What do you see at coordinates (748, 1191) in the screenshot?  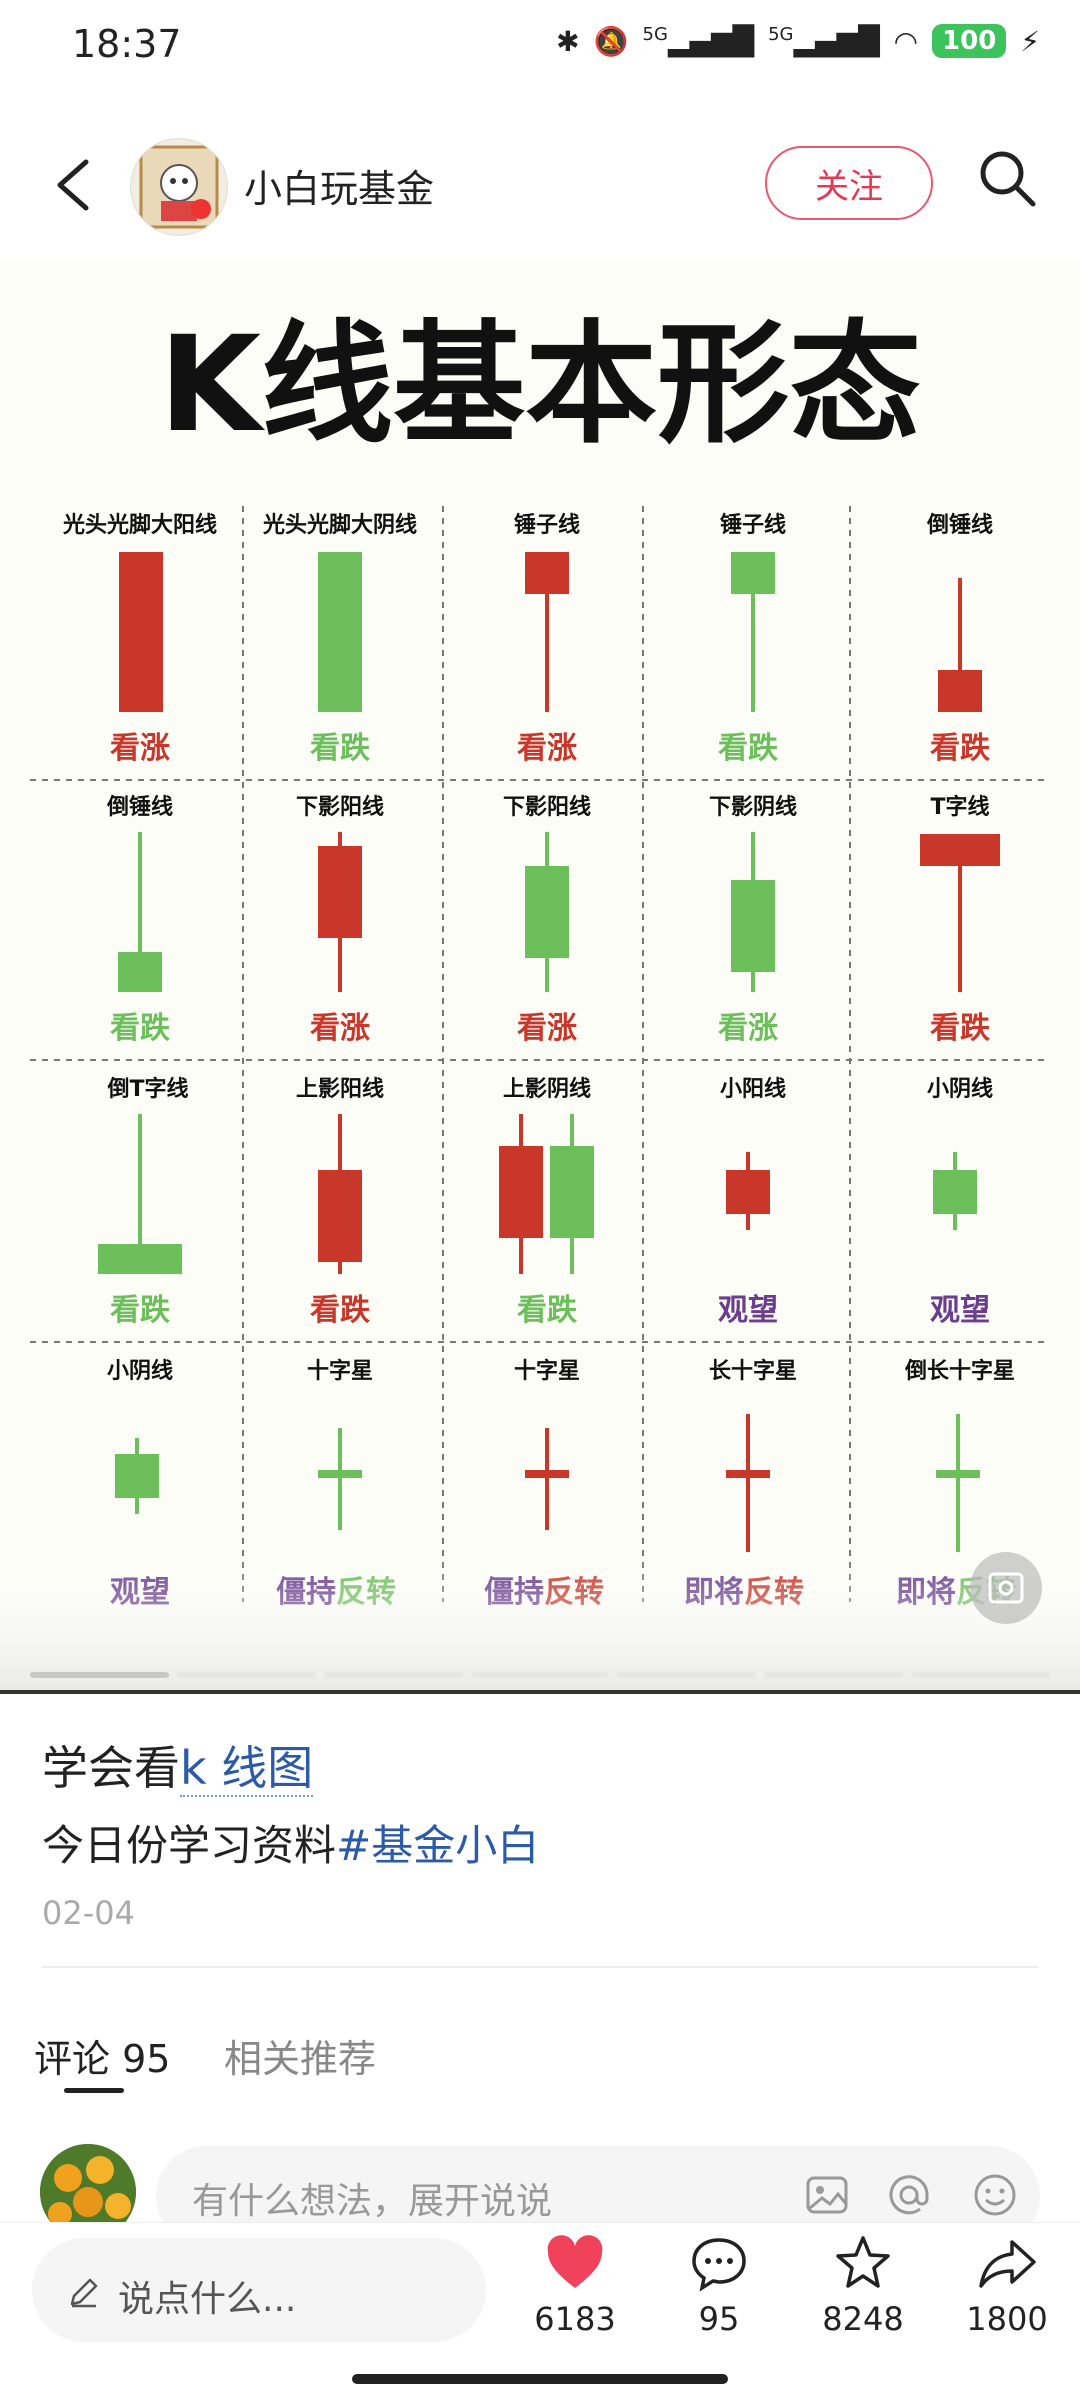 I see `candle-small-yang` at bounding box center [748, 1191].